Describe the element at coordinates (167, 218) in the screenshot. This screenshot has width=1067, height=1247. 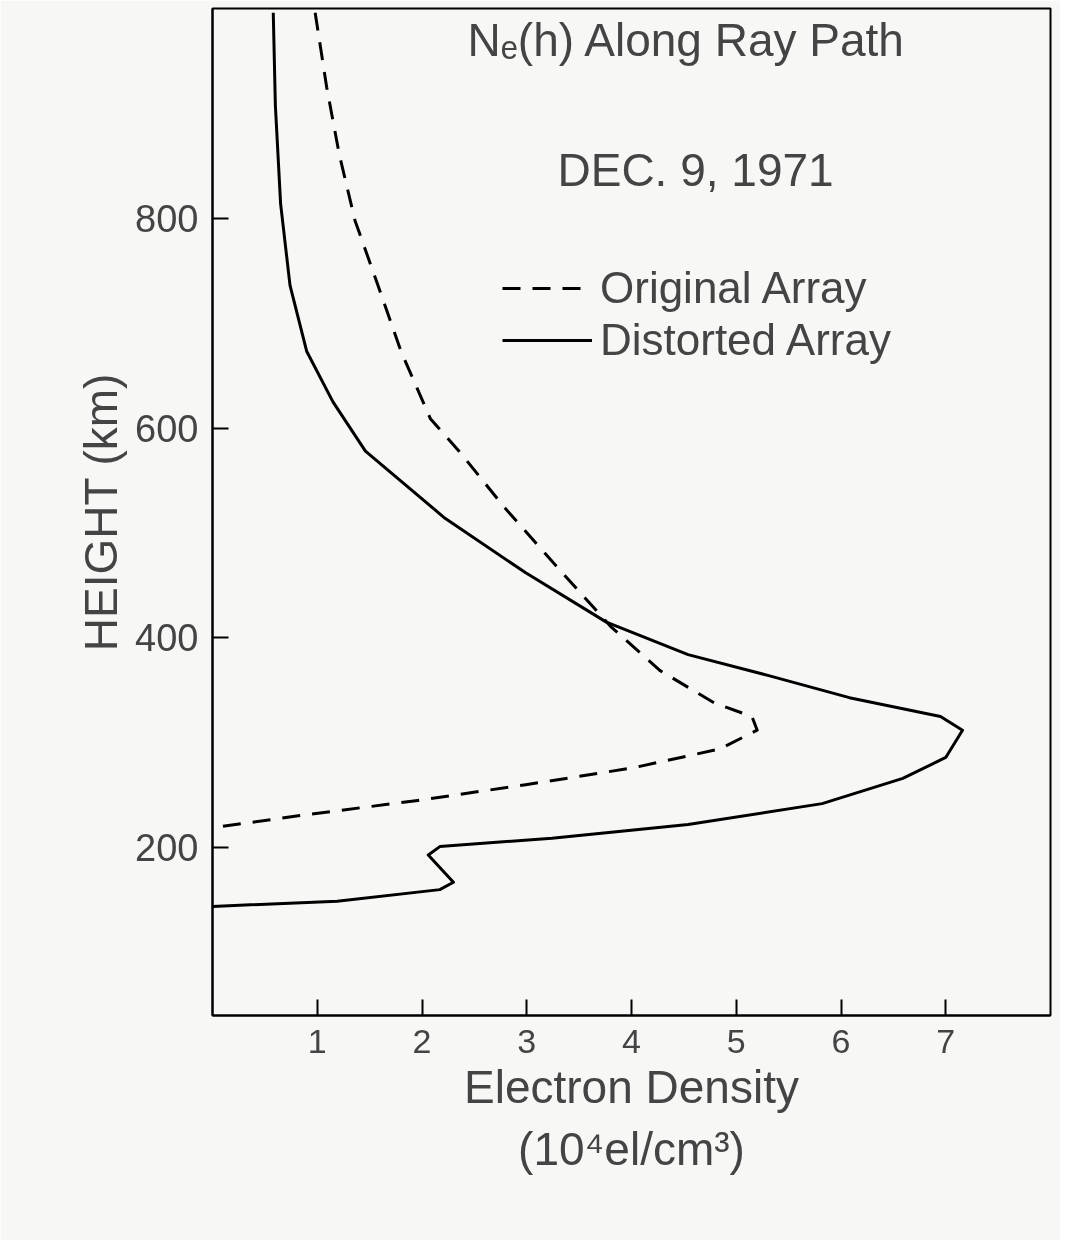
I see `y-tick-label: 800` at that location.